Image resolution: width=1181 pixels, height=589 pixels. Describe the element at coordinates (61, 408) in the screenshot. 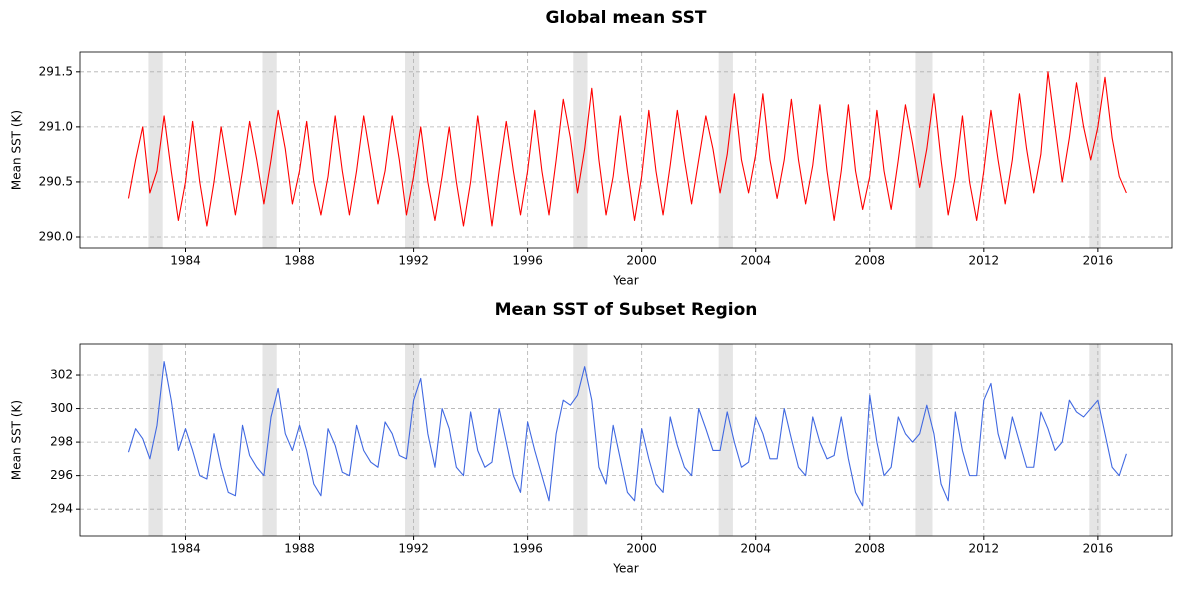

I see `y-tick-label: 300` at that location.